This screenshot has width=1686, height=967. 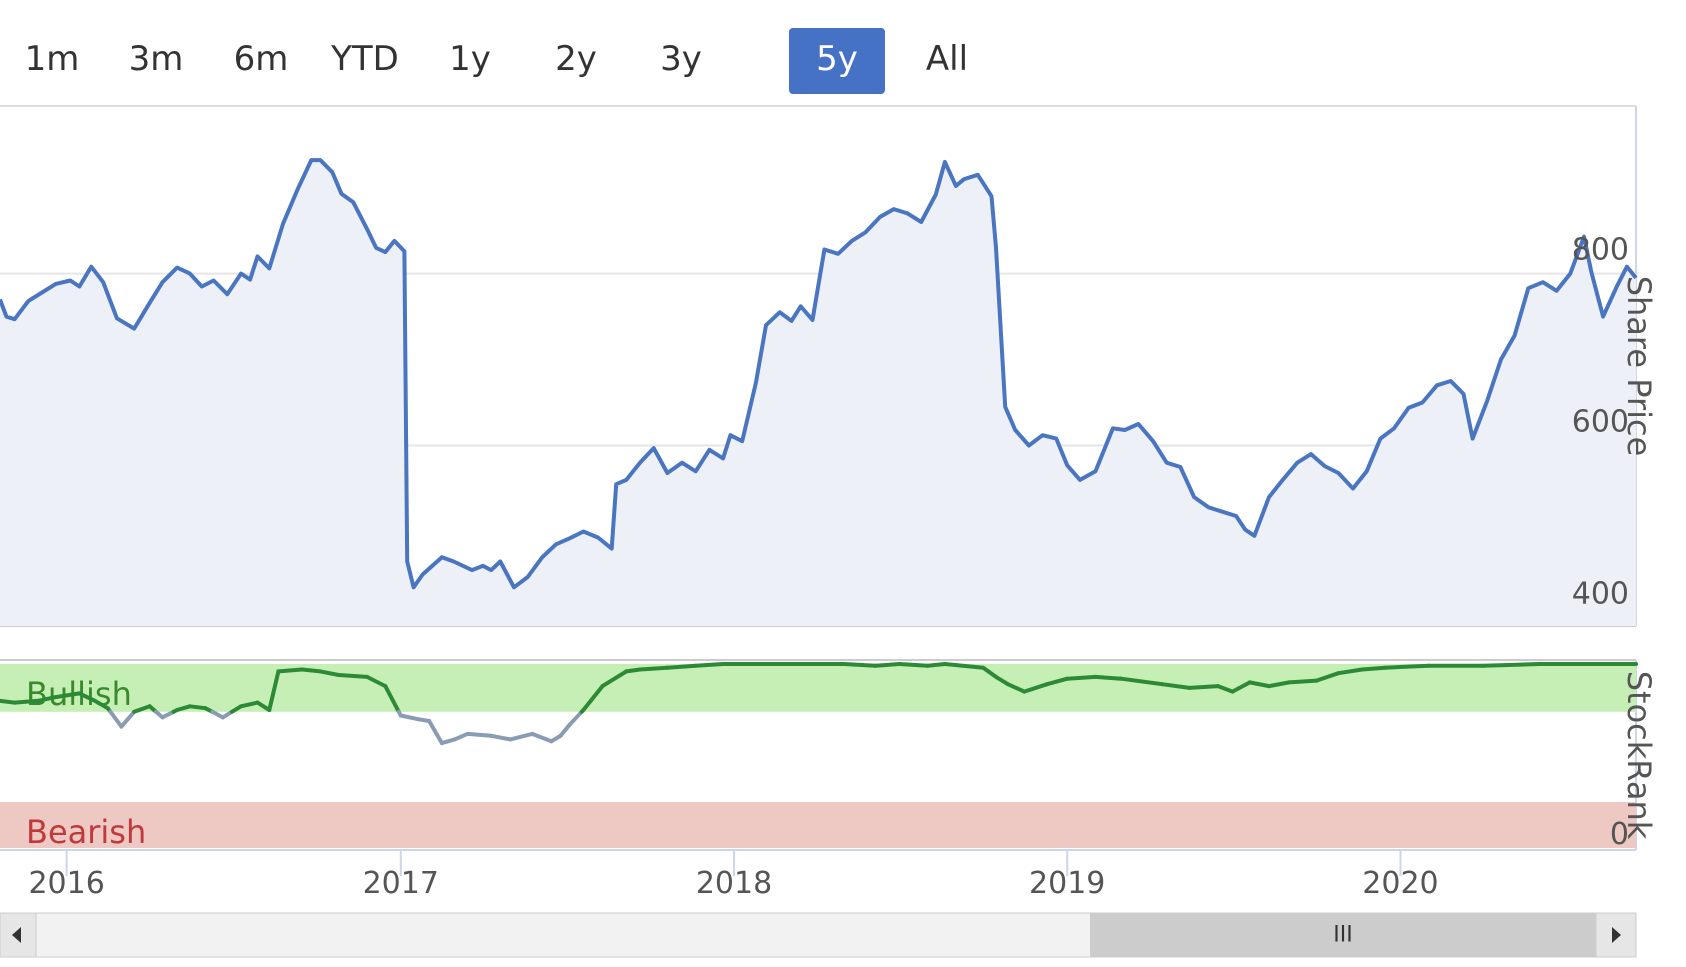 I want to click on bearish-band-label: Bearish, so click(x=86, y=832).